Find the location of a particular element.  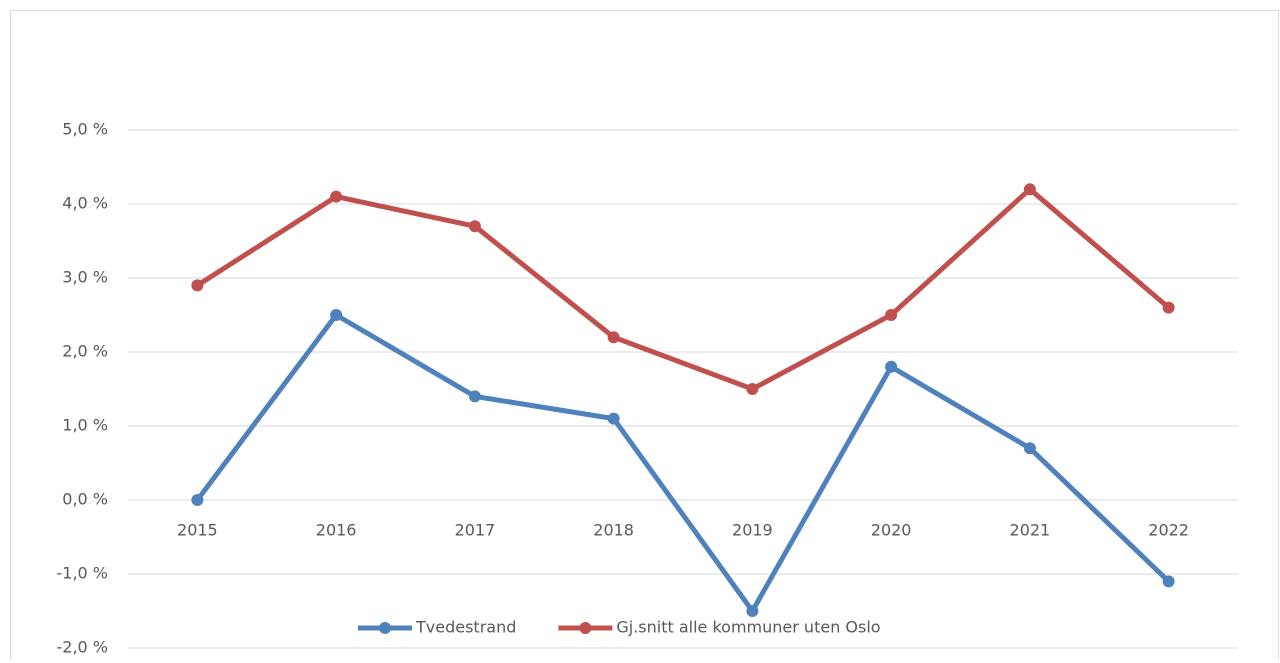

x-tick-label: 2016 is located at coordinates (336, 530).